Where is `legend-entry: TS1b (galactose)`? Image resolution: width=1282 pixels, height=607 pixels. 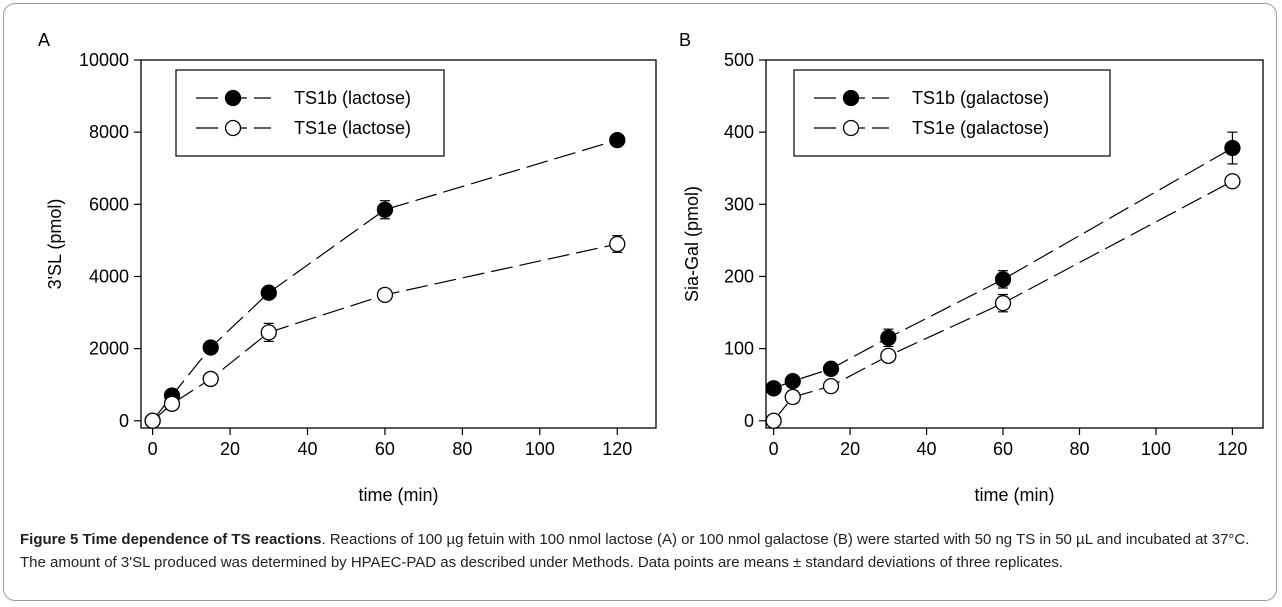
legend-entry: TS1b (galactose) is located at coordinates (980, 98).